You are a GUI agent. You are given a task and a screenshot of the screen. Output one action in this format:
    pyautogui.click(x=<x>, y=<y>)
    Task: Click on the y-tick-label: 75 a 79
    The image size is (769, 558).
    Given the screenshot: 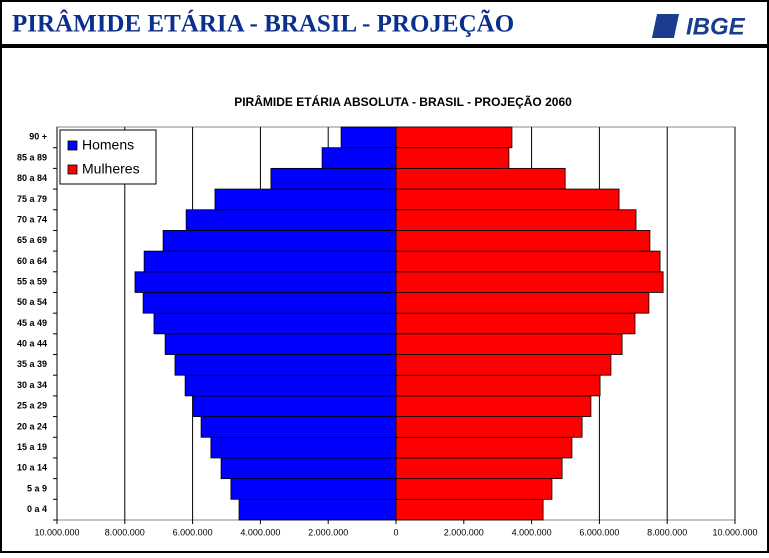 What is the action you would take?
    pyautogui.click(x=32, y=199)
    